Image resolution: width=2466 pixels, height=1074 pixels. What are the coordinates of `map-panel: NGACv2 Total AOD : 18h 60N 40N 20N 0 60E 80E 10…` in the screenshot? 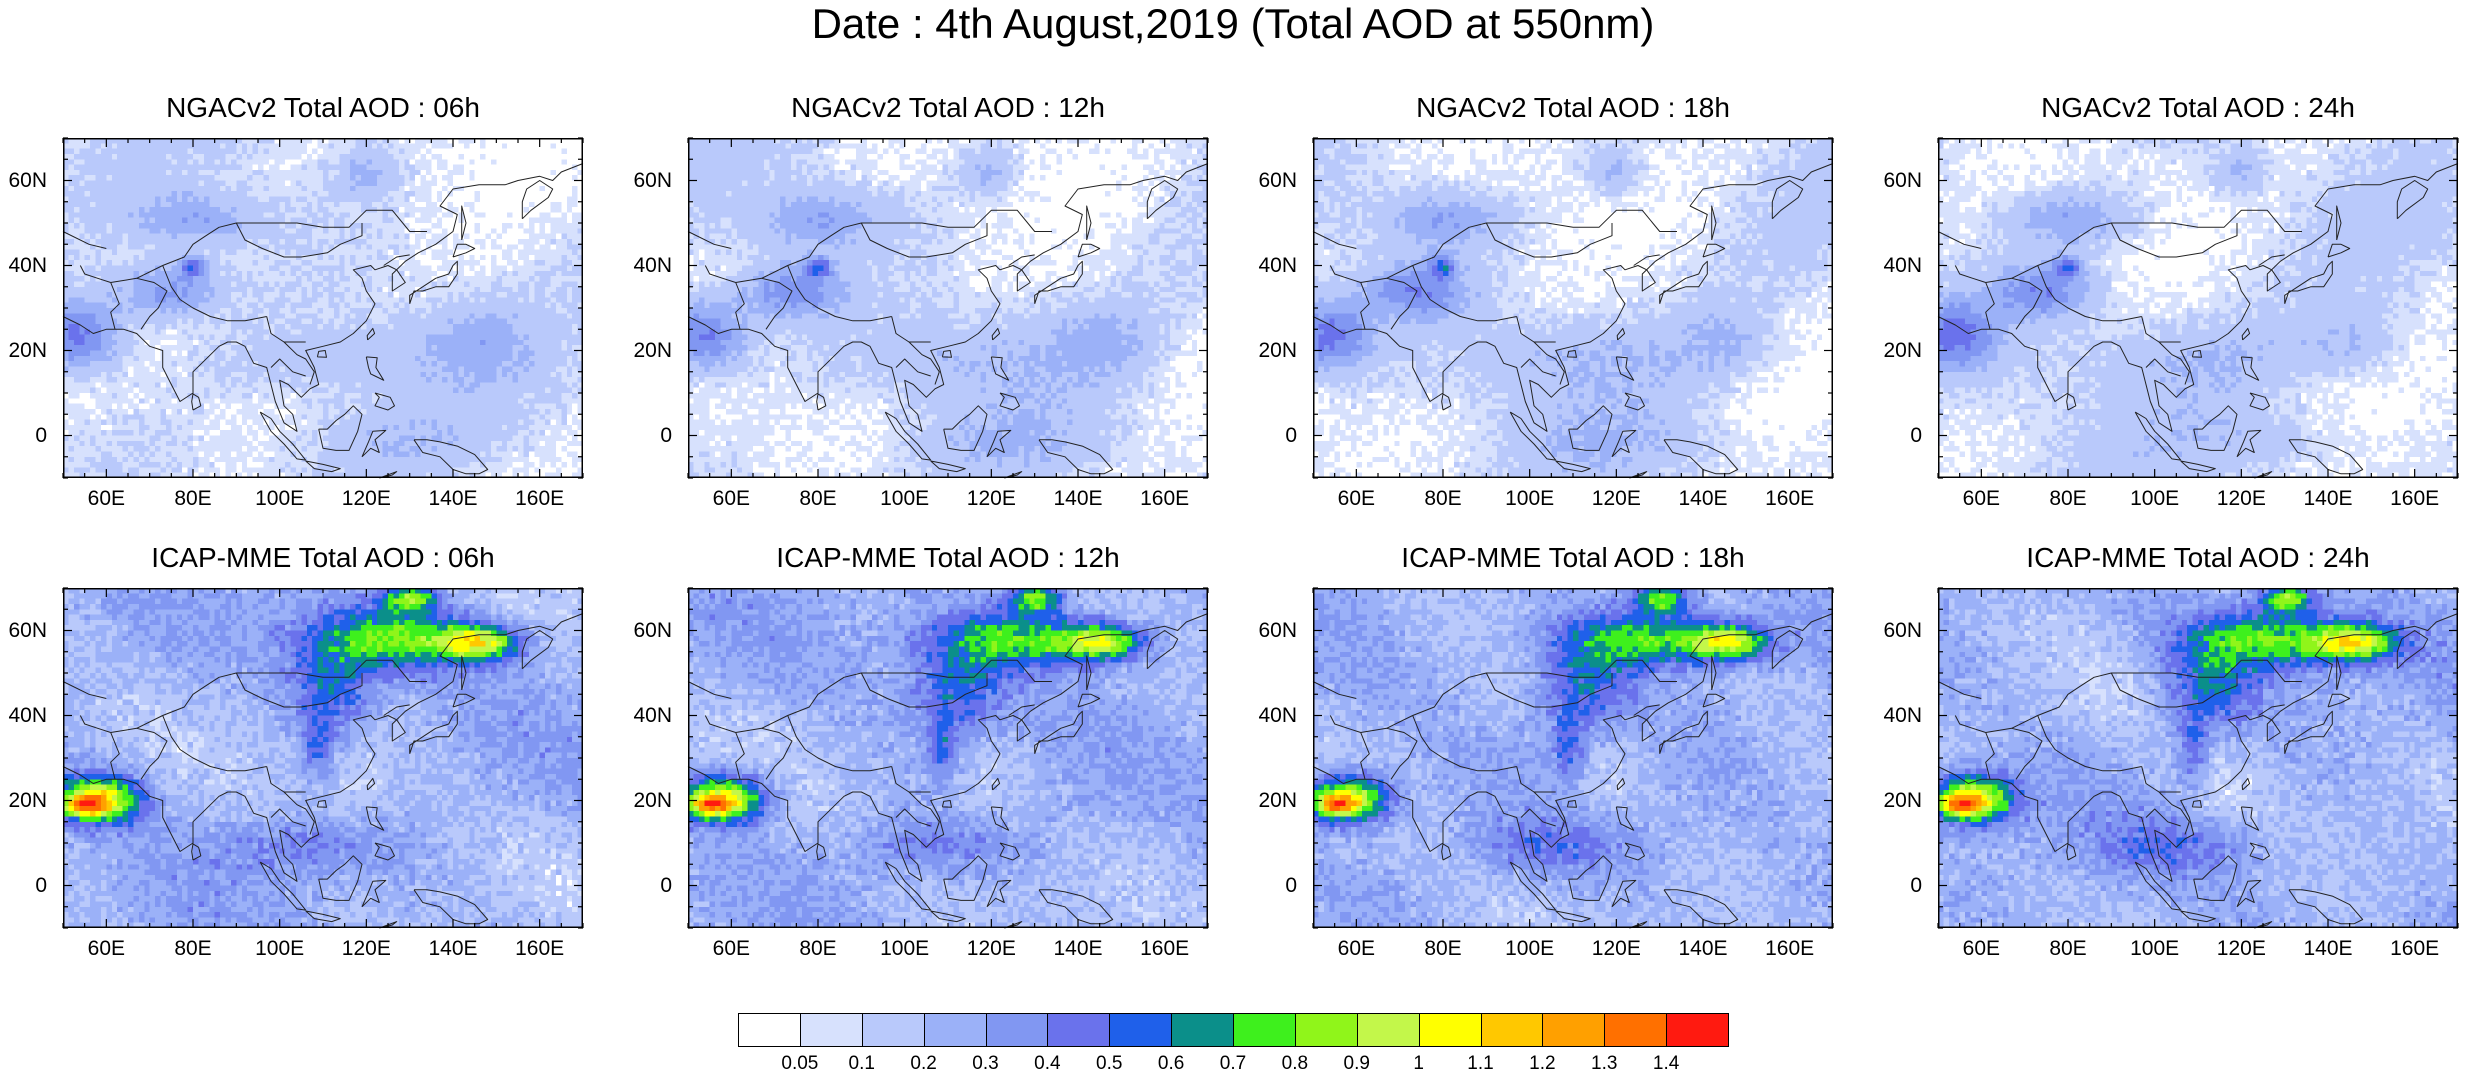 It's located at (1546, 301).